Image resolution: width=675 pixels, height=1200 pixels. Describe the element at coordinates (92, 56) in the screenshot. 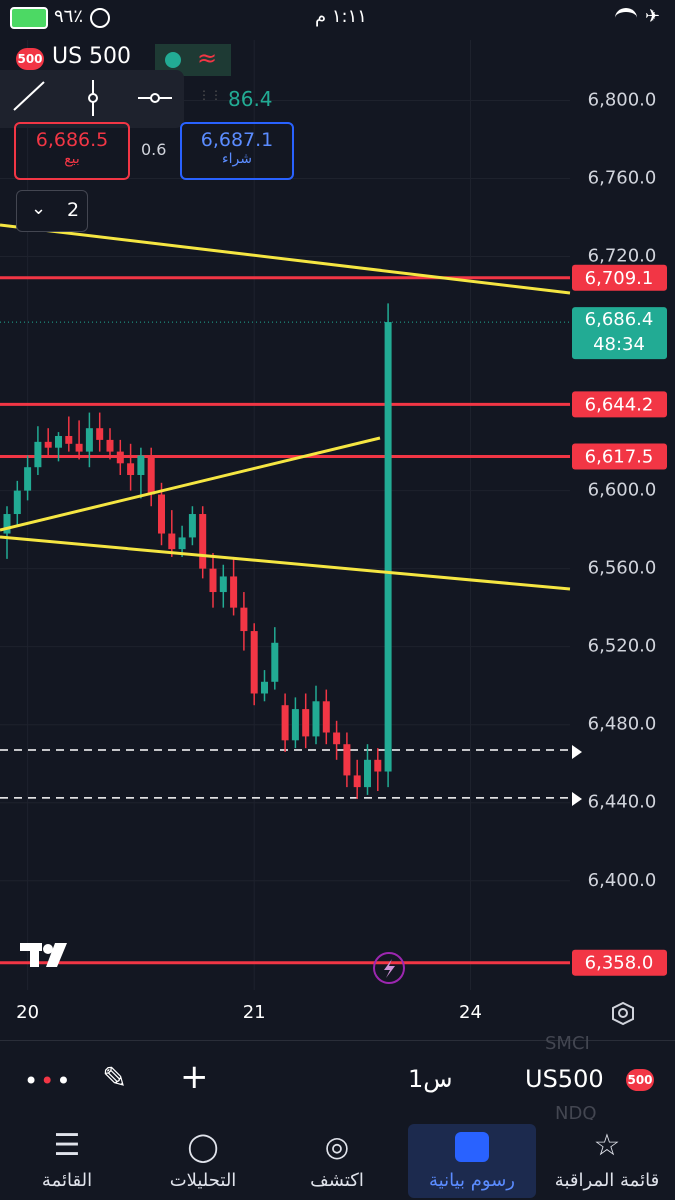

I see `symbol-name: US 500` at that location.